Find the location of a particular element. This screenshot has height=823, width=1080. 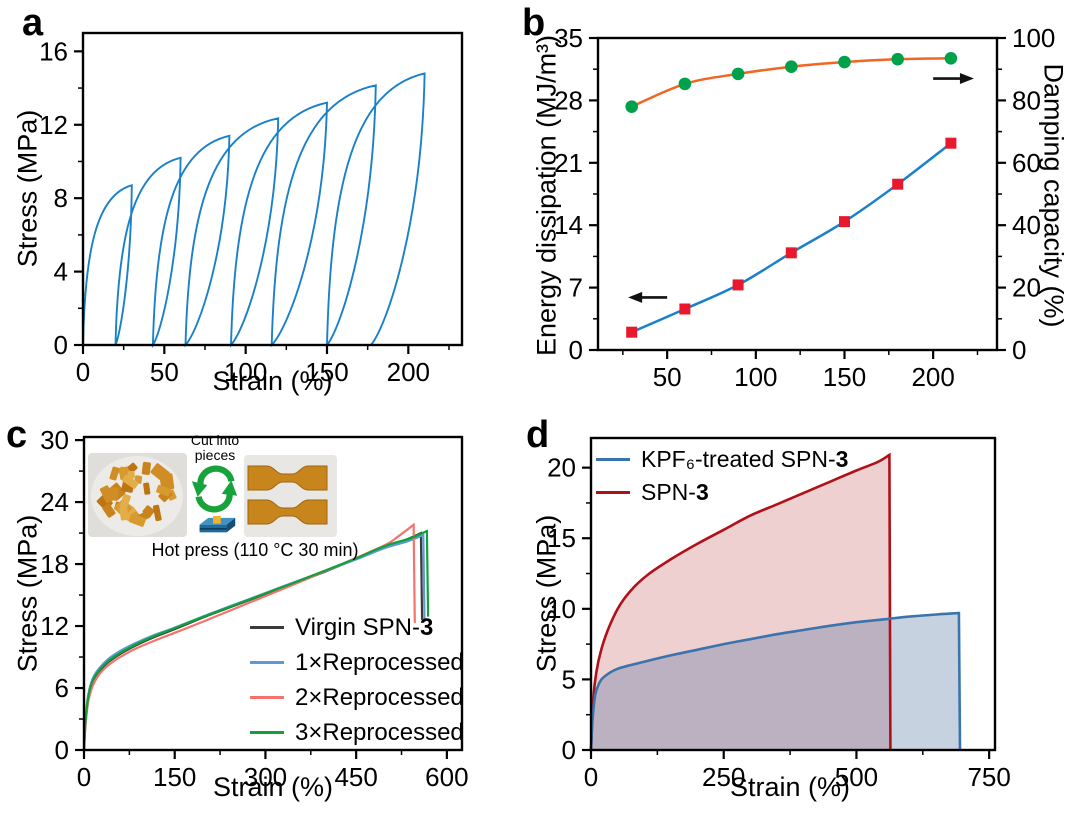

dogbone-specimens-photo is located at coordinates (290, 496).